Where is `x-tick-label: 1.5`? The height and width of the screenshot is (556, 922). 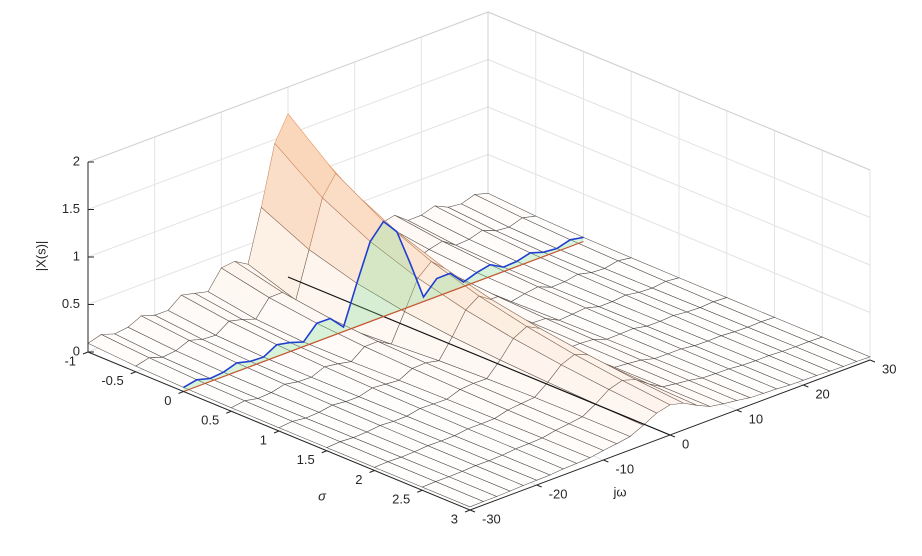
x-tick-label: 1.5 is located at coordinates (306, 459).